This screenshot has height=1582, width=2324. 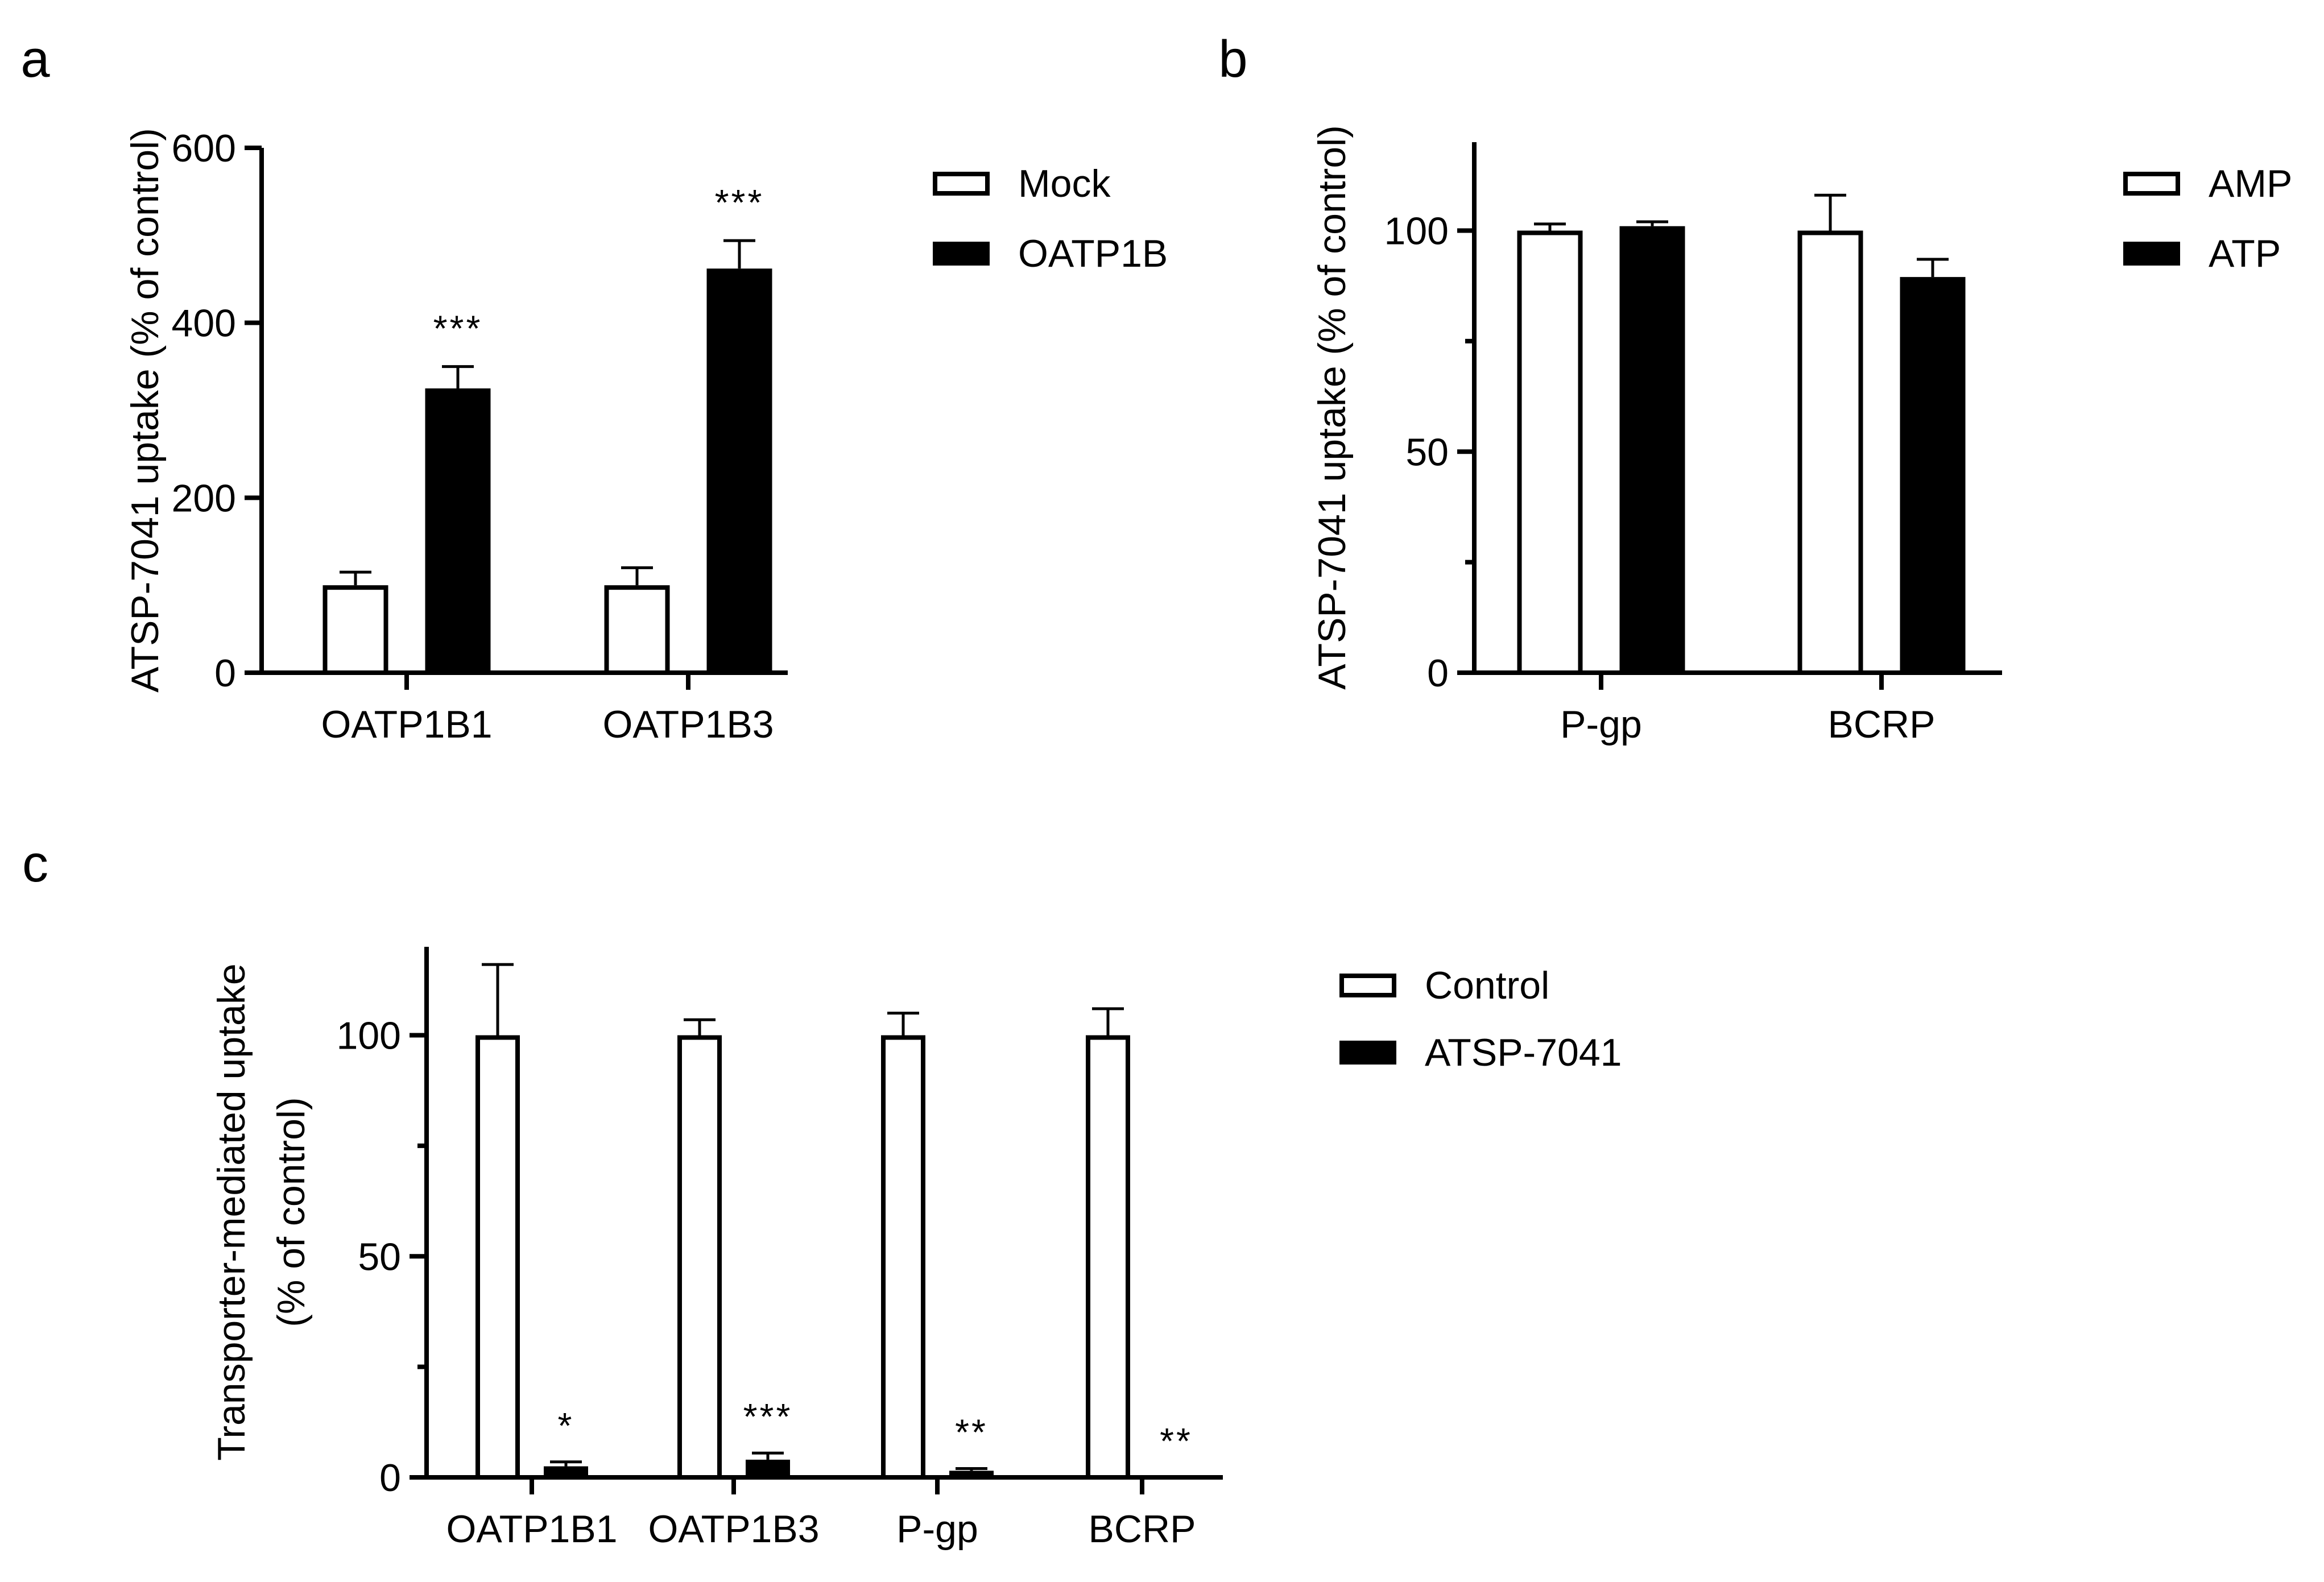 What do you see at coordinates (355, 630) in the screenshot?
I see `bar-mock-oatp1b1` at bounding box center [355, 630].